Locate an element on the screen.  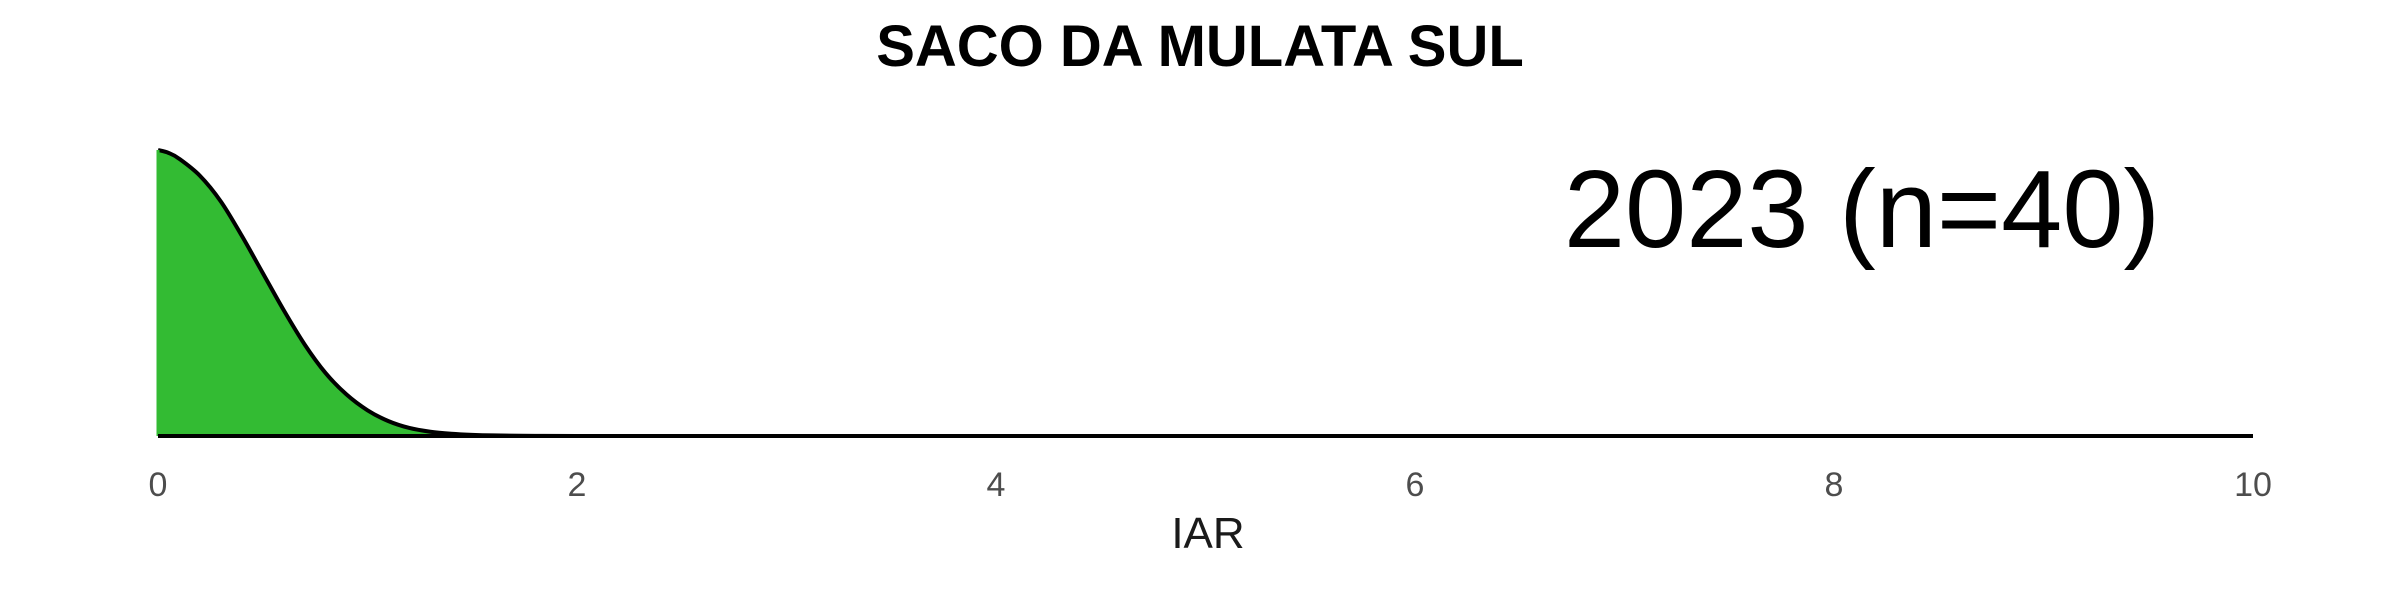
x-tick-label: 0 is located at coordinates (158, 485).